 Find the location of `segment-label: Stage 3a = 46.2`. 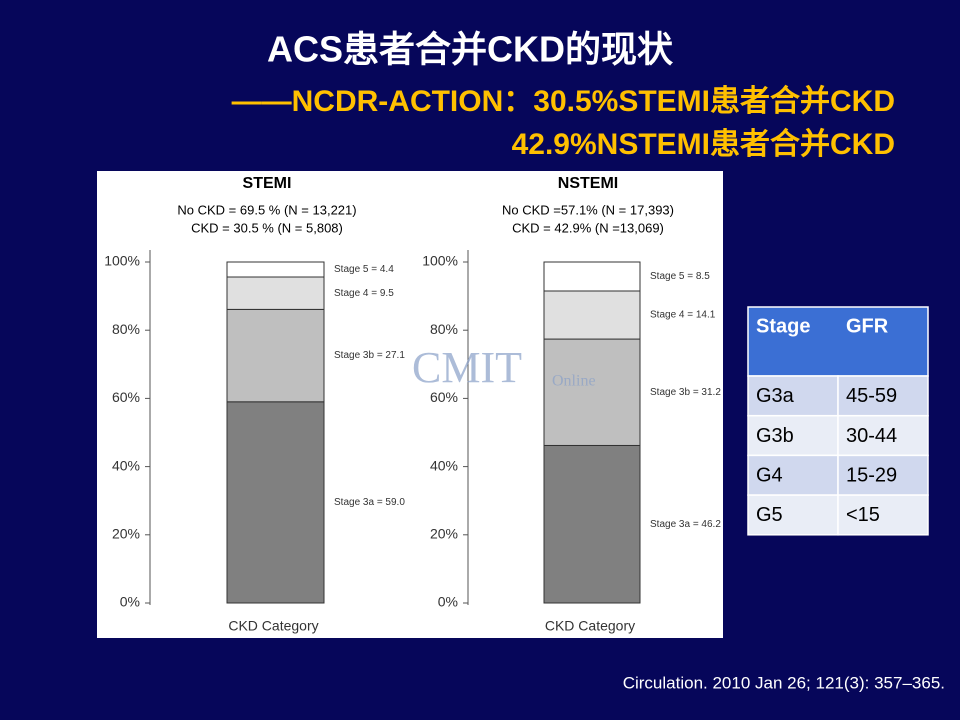

segment-label: Stage 3a = 46.2 is located at coordinates (685, 524).